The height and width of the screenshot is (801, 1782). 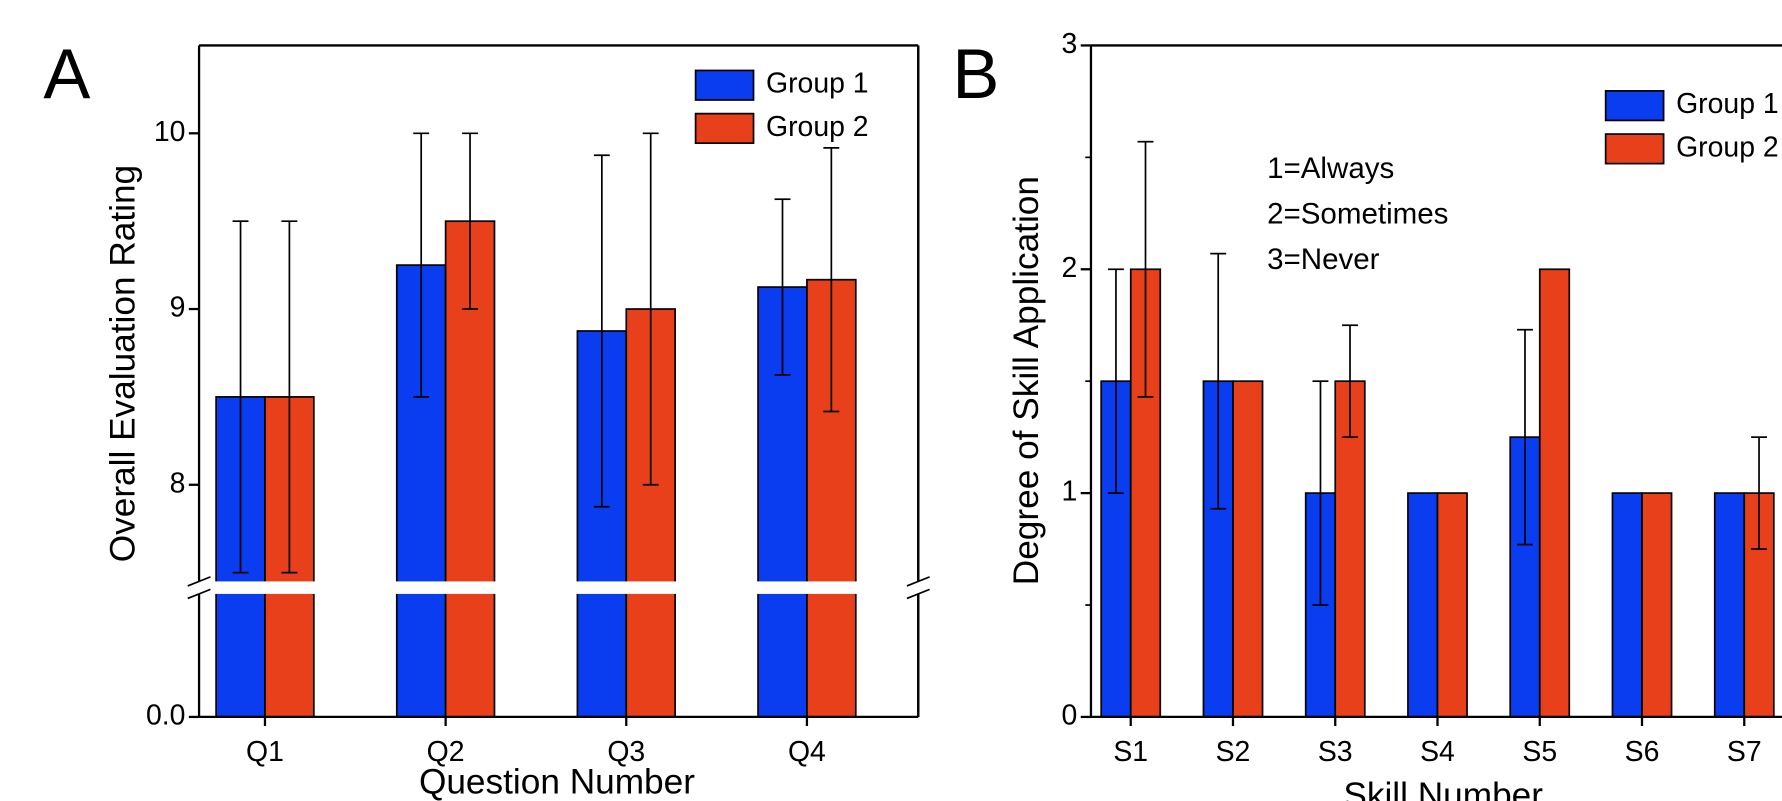 What do you see at coordinates (1070, 268) in the screenshot?
I see `y-tick-label: 2` at bounding box center [1070, 268].